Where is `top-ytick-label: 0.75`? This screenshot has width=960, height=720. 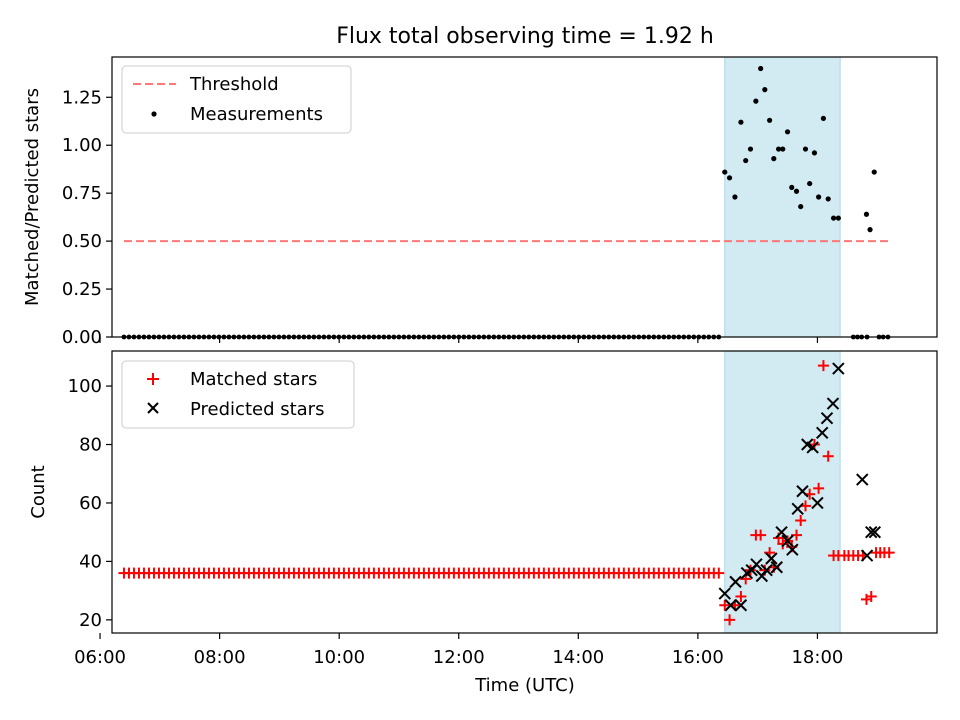
top-ytick-label: 0.75 is located at coordinates (82, 193).